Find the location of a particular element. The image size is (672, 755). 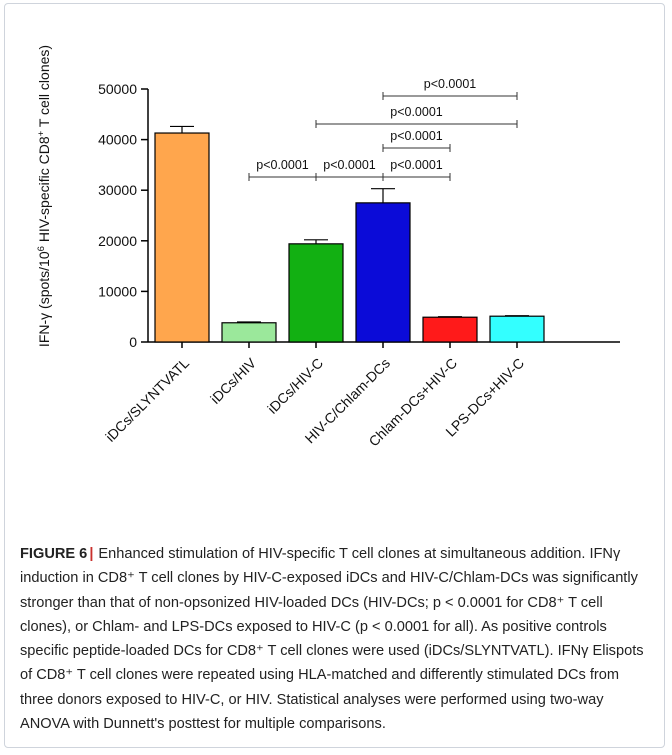

x-tick-label: iDCs/HIV-C is located at coordinates (295, 386).